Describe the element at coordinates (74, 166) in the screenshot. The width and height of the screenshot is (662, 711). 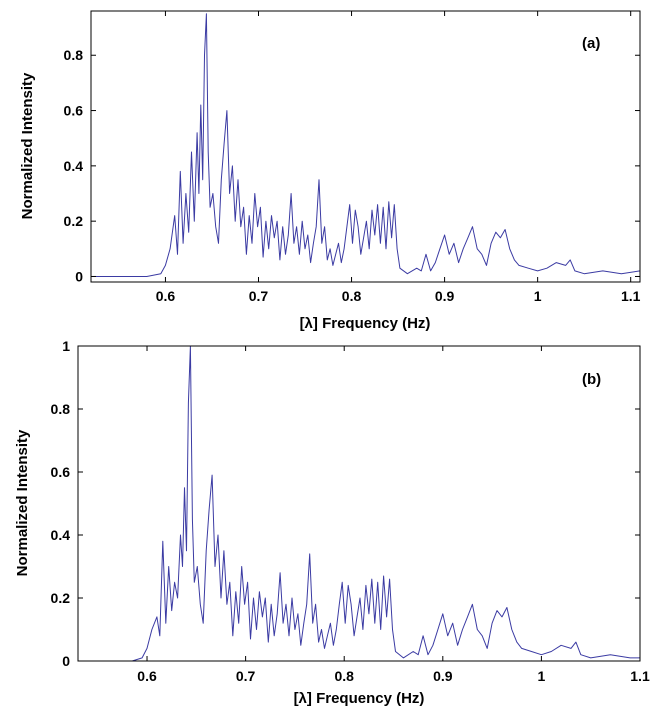
I see `panel-a-ytick-label: 0.4` at that location.